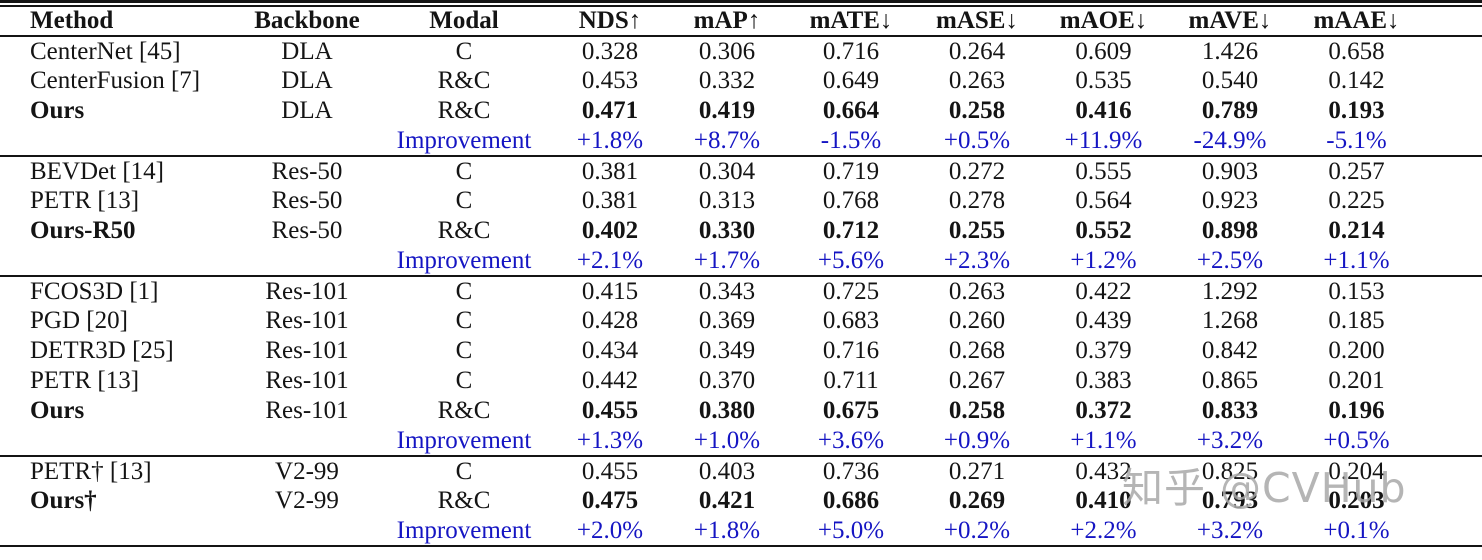 This screenshot has height=560, width=1482. What do you see at coordinates (977, 51) in the screenshot?
I see `metric-cell: 0.264` at bounding box center [977, 51].